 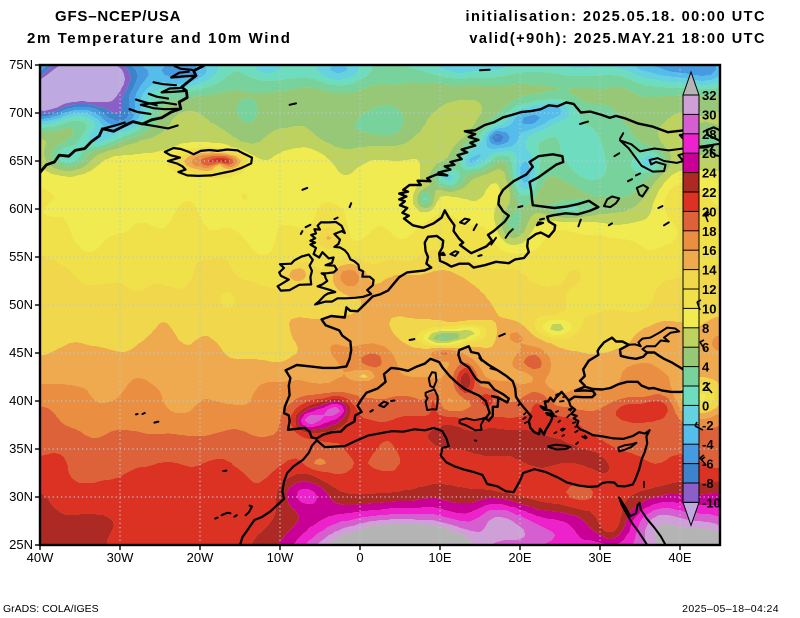 I want to click on svg-text: 8, so click(x=705, y=328).